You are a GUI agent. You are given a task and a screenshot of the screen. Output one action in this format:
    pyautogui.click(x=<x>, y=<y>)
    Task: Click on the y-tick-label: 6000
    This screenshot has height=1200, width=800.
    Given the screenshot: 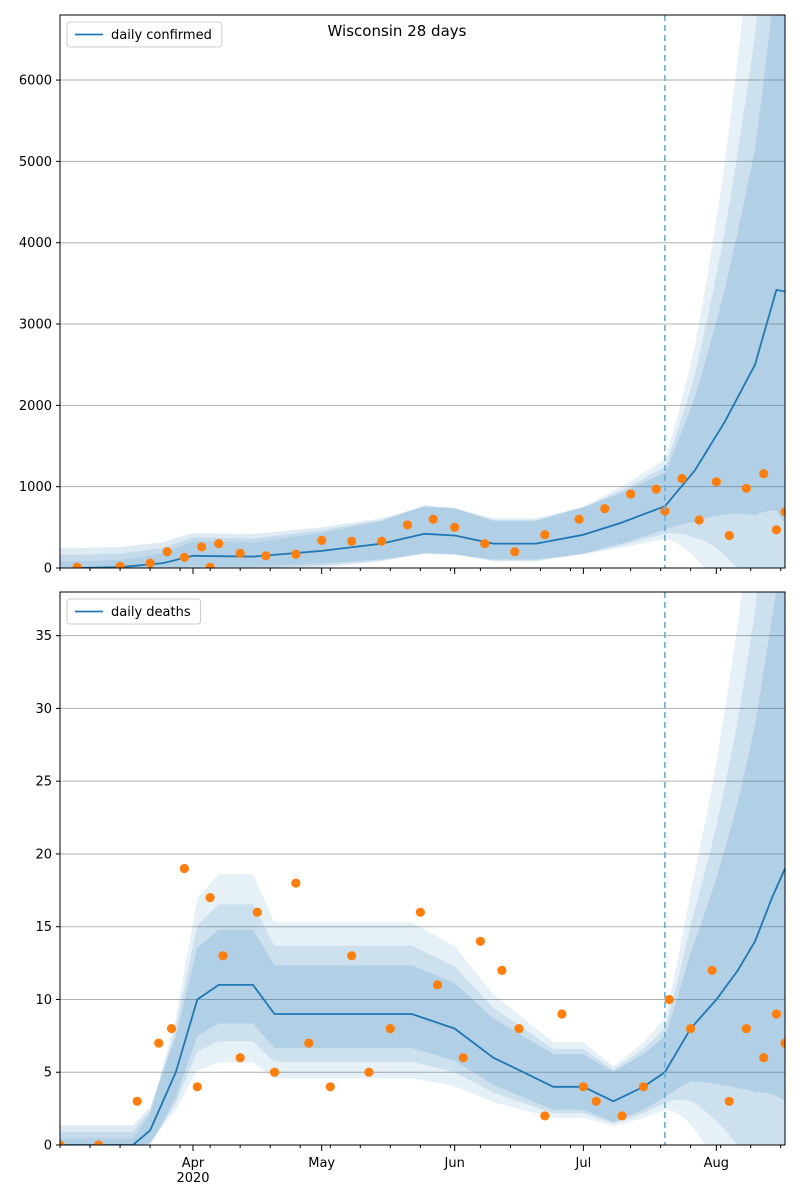 What is the action you would take?
    pyautogui.click(x=35, y=81)
    